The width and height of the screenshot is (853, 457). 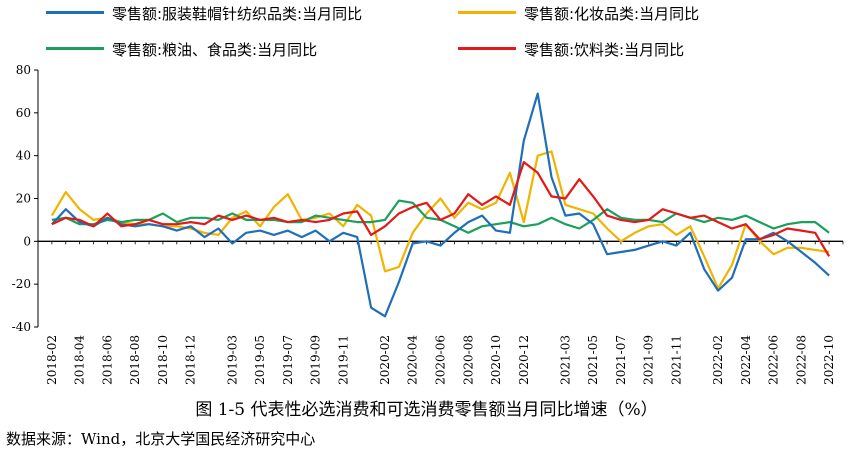 I want to click on x-tick-label: 2022-02, so click(x=718, y=360).